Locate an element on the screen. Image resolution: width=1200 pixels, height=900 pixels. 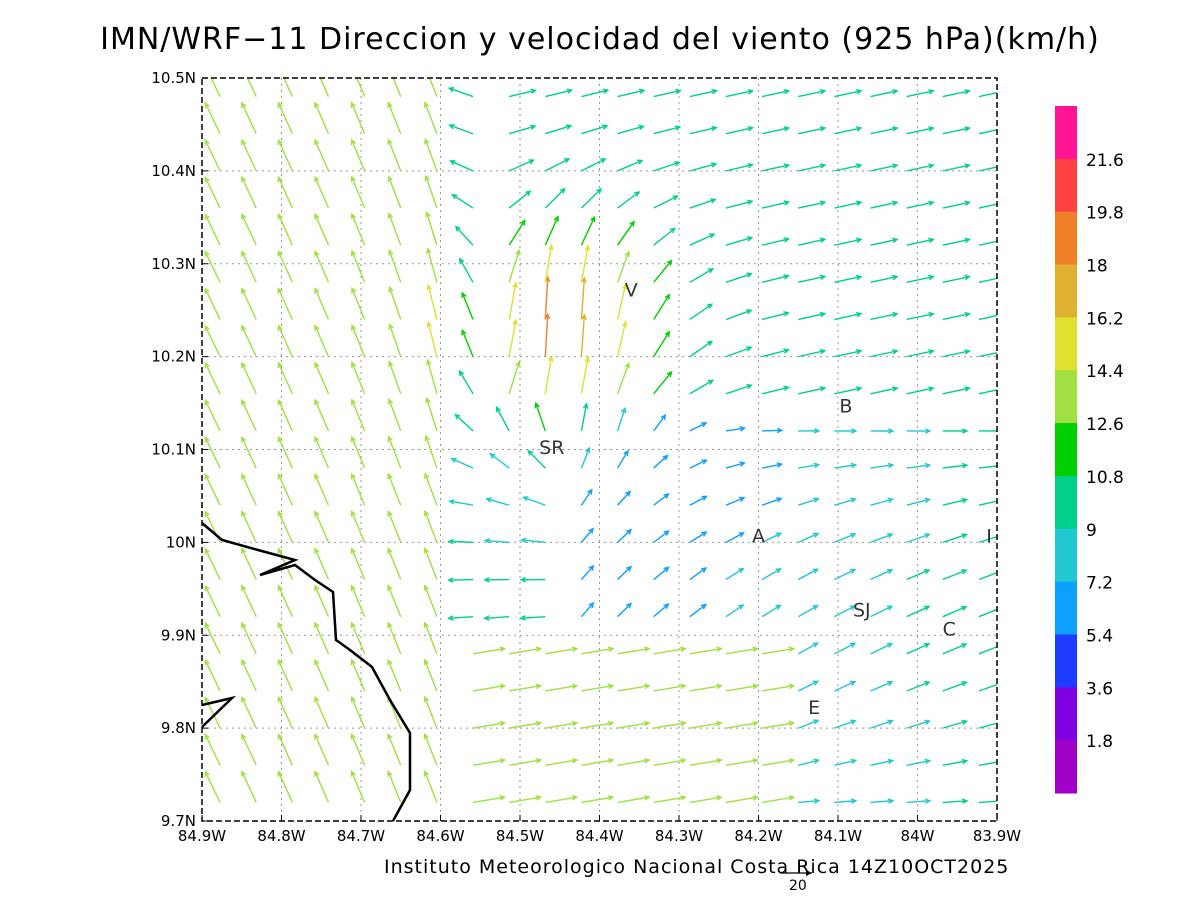
y-tick-label: 9.9N is located at coordinates (178, 635).